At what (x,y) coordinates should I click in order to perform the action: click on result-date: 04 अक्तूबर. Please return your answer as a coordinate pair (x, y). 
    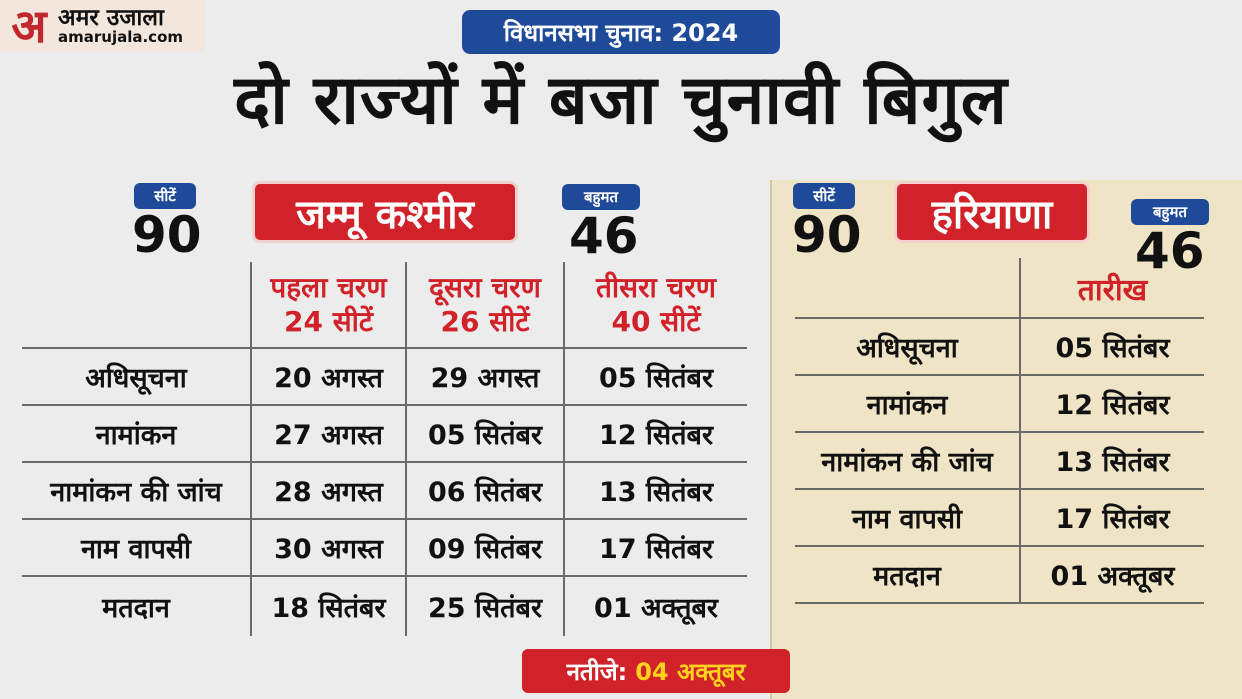
    Looking at the image, I should click on (690, 671).